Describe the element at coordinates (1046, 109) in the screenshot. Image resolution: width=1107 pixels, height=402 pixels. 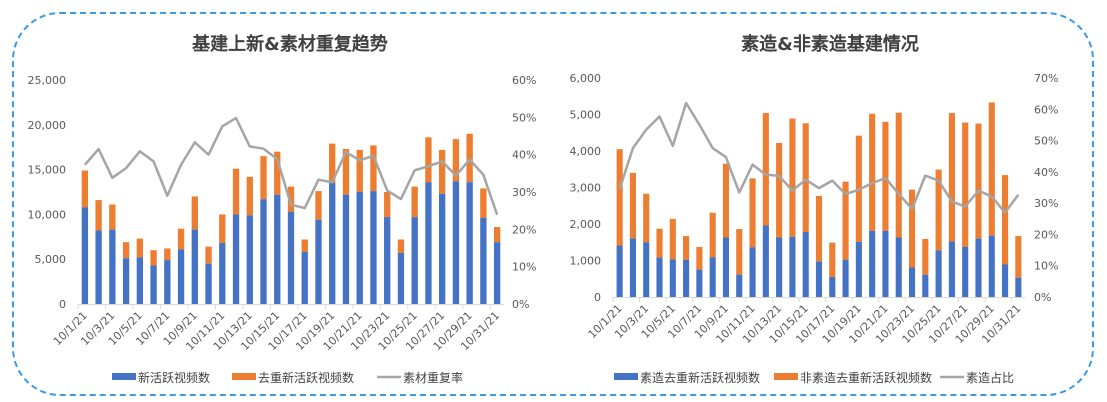
I see `y-right-tick-label: 60%` at that location.